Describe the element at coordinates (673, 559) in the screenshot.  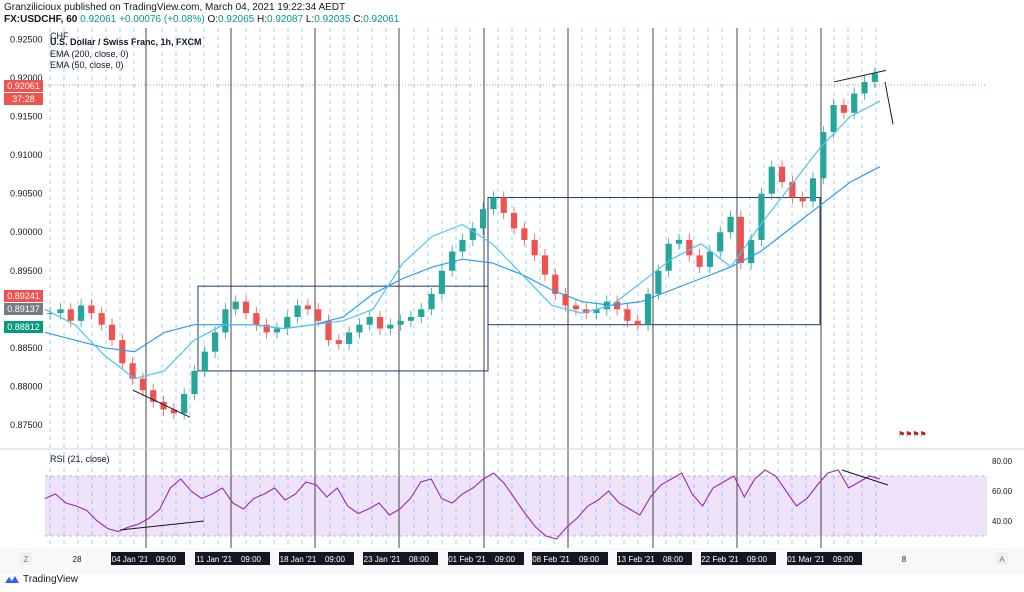
I see `x-tick-label: 08:00` at that location.